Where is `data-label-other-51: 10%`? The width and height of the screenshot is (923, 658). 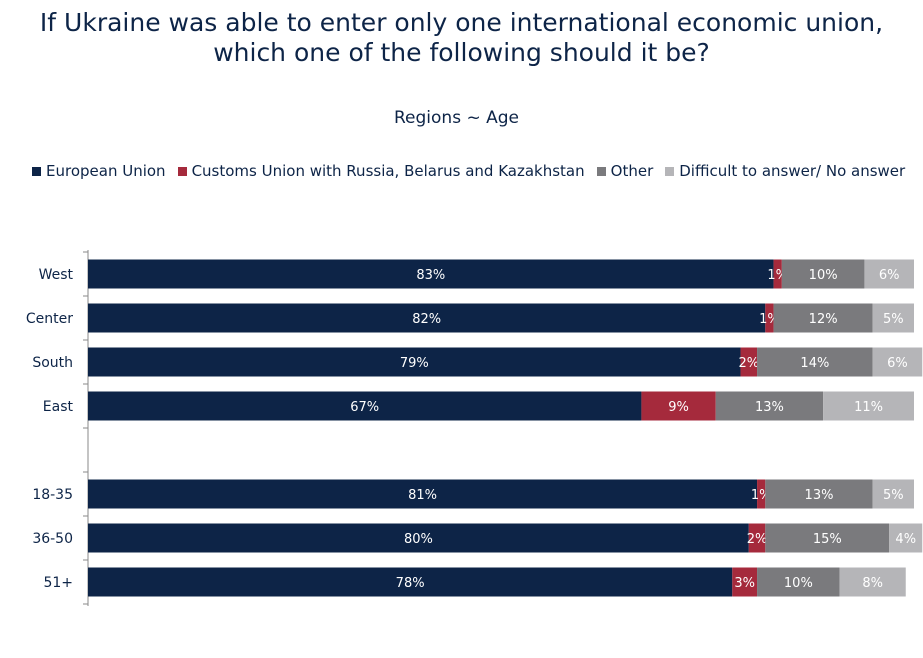
data-label-other-51: 10% is located at coordinates (798, 583).